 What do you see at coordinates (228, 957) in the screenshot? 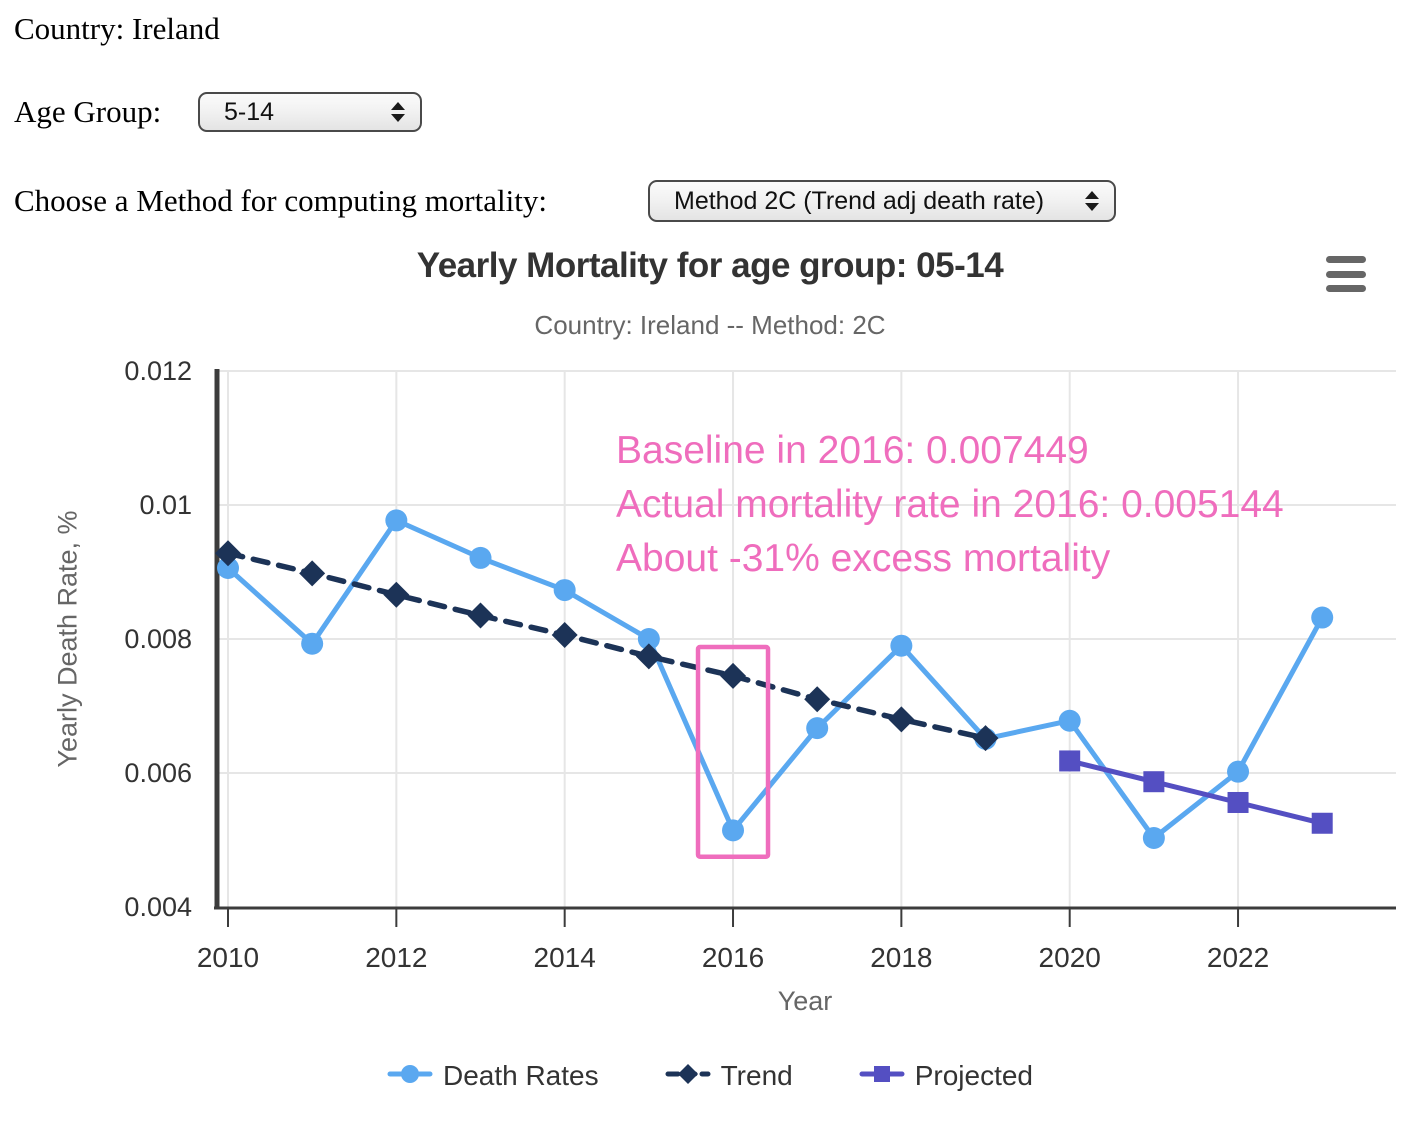
I see `x-tick-label: 2010` at bounding box center [228, 957].